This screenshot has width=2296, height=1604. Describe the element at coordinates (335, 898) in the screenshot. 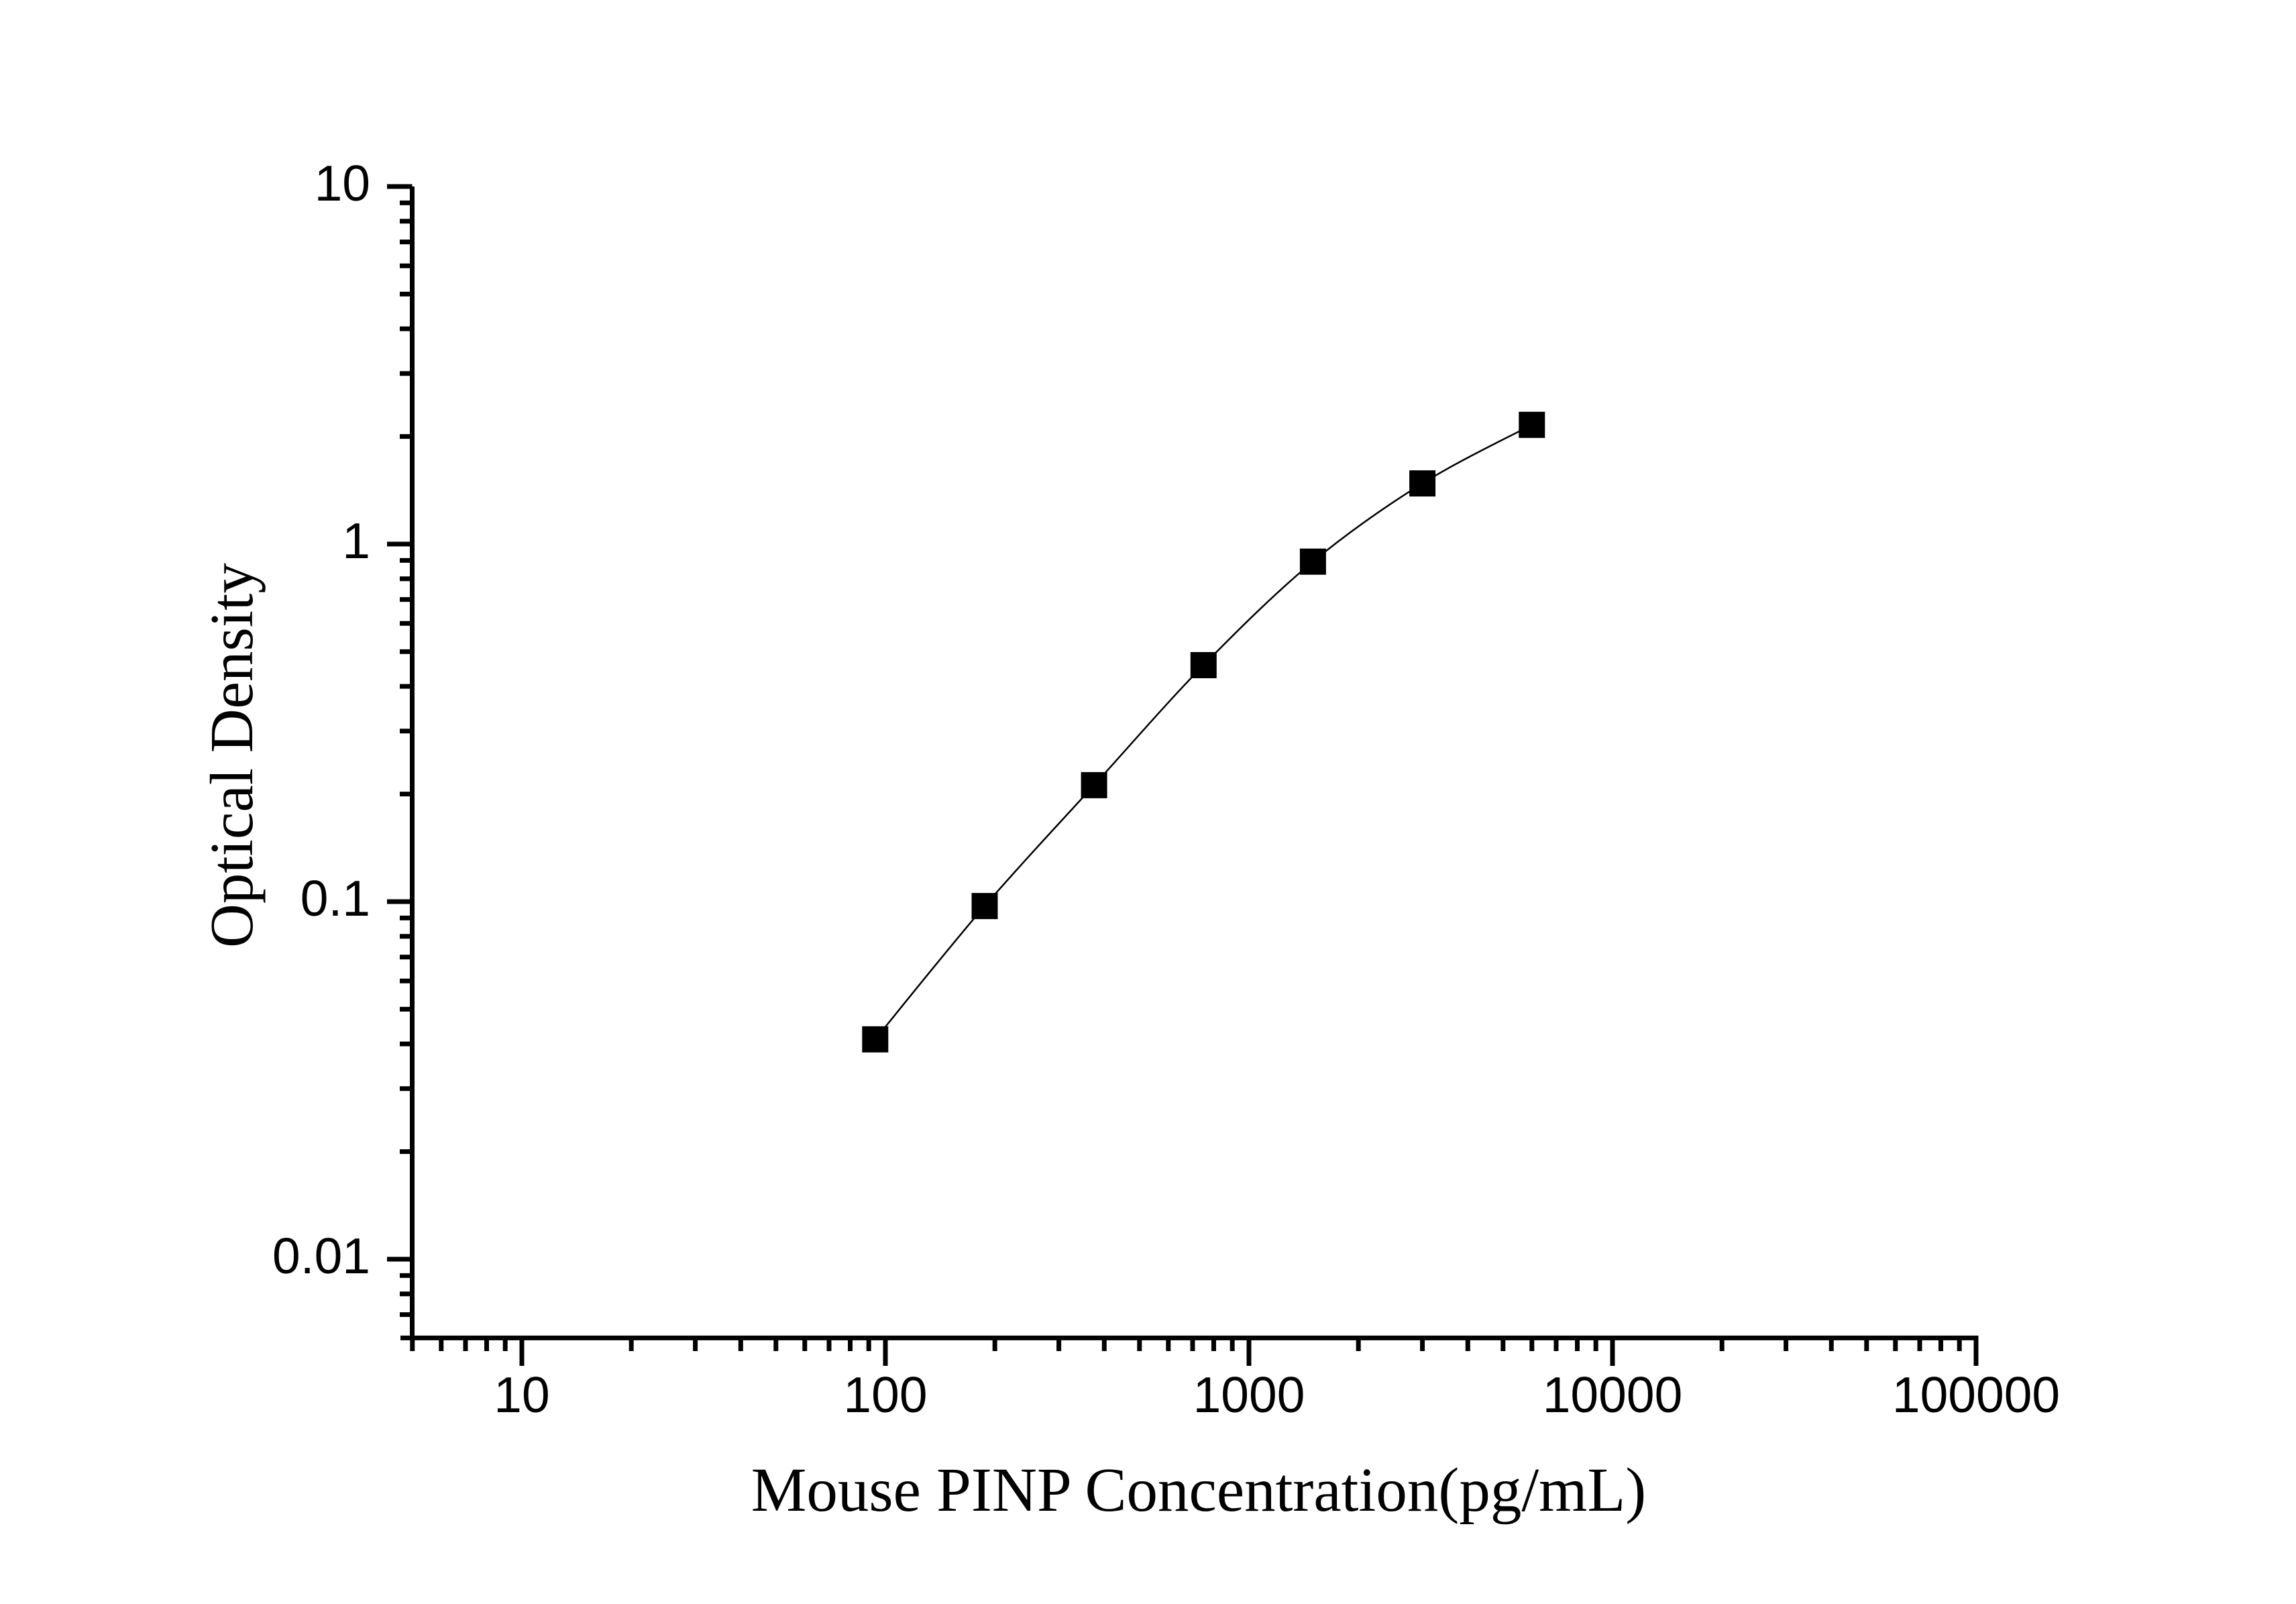

I see `svg-text: 0.1` at that location.